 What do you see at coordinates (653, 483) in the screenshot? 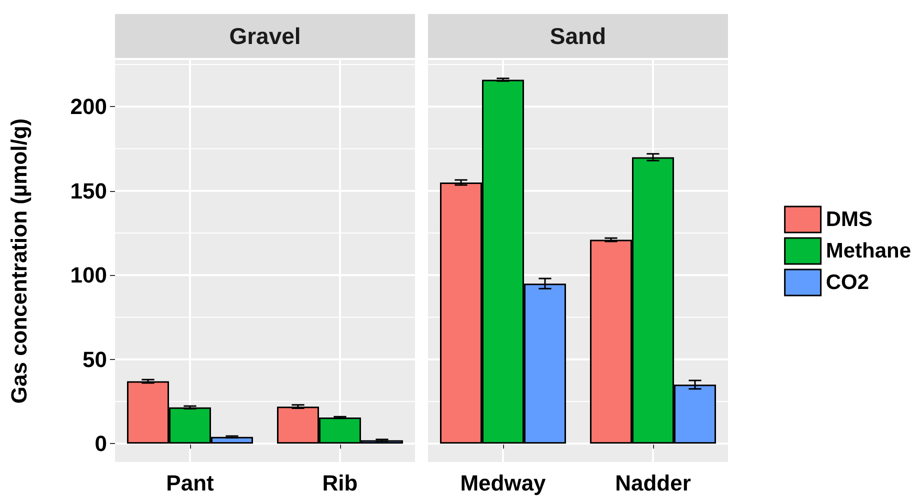
I see `x-tick-label: Nadder` at bounding box center [653, 483].